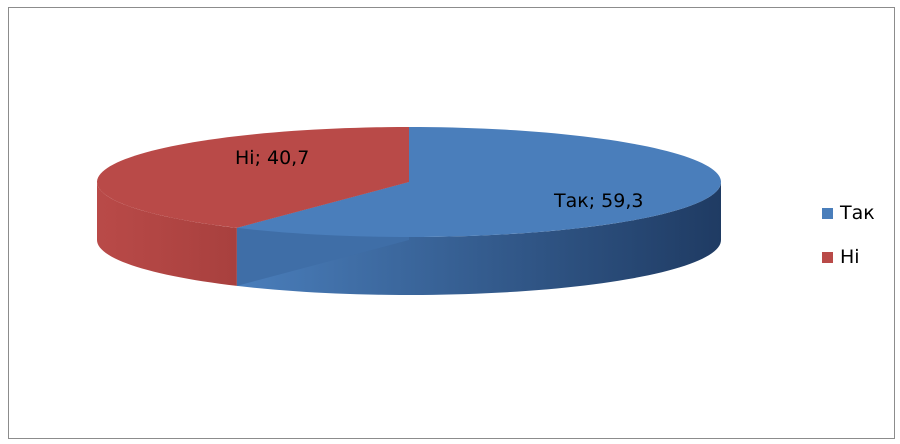  Describe the element at coordinates (272, 158) in the screenshot. I see `slice-label-ni: Ні; 40,7` at that location.